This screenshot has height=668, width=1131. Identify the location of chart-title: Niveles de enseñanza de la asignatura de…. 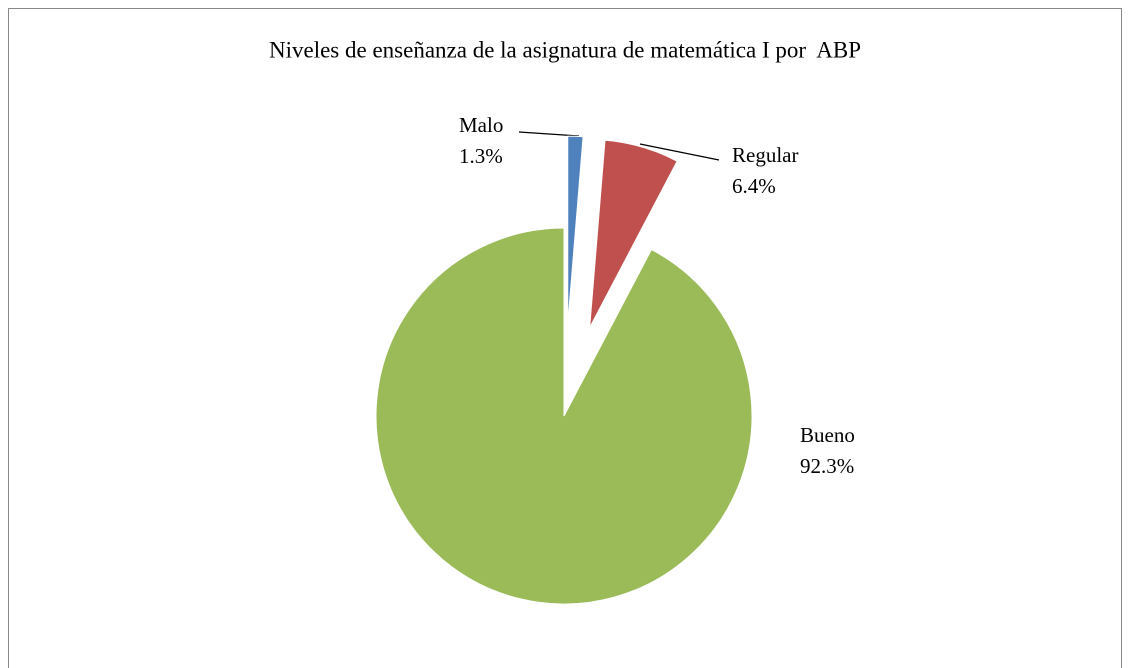
(565, 49).